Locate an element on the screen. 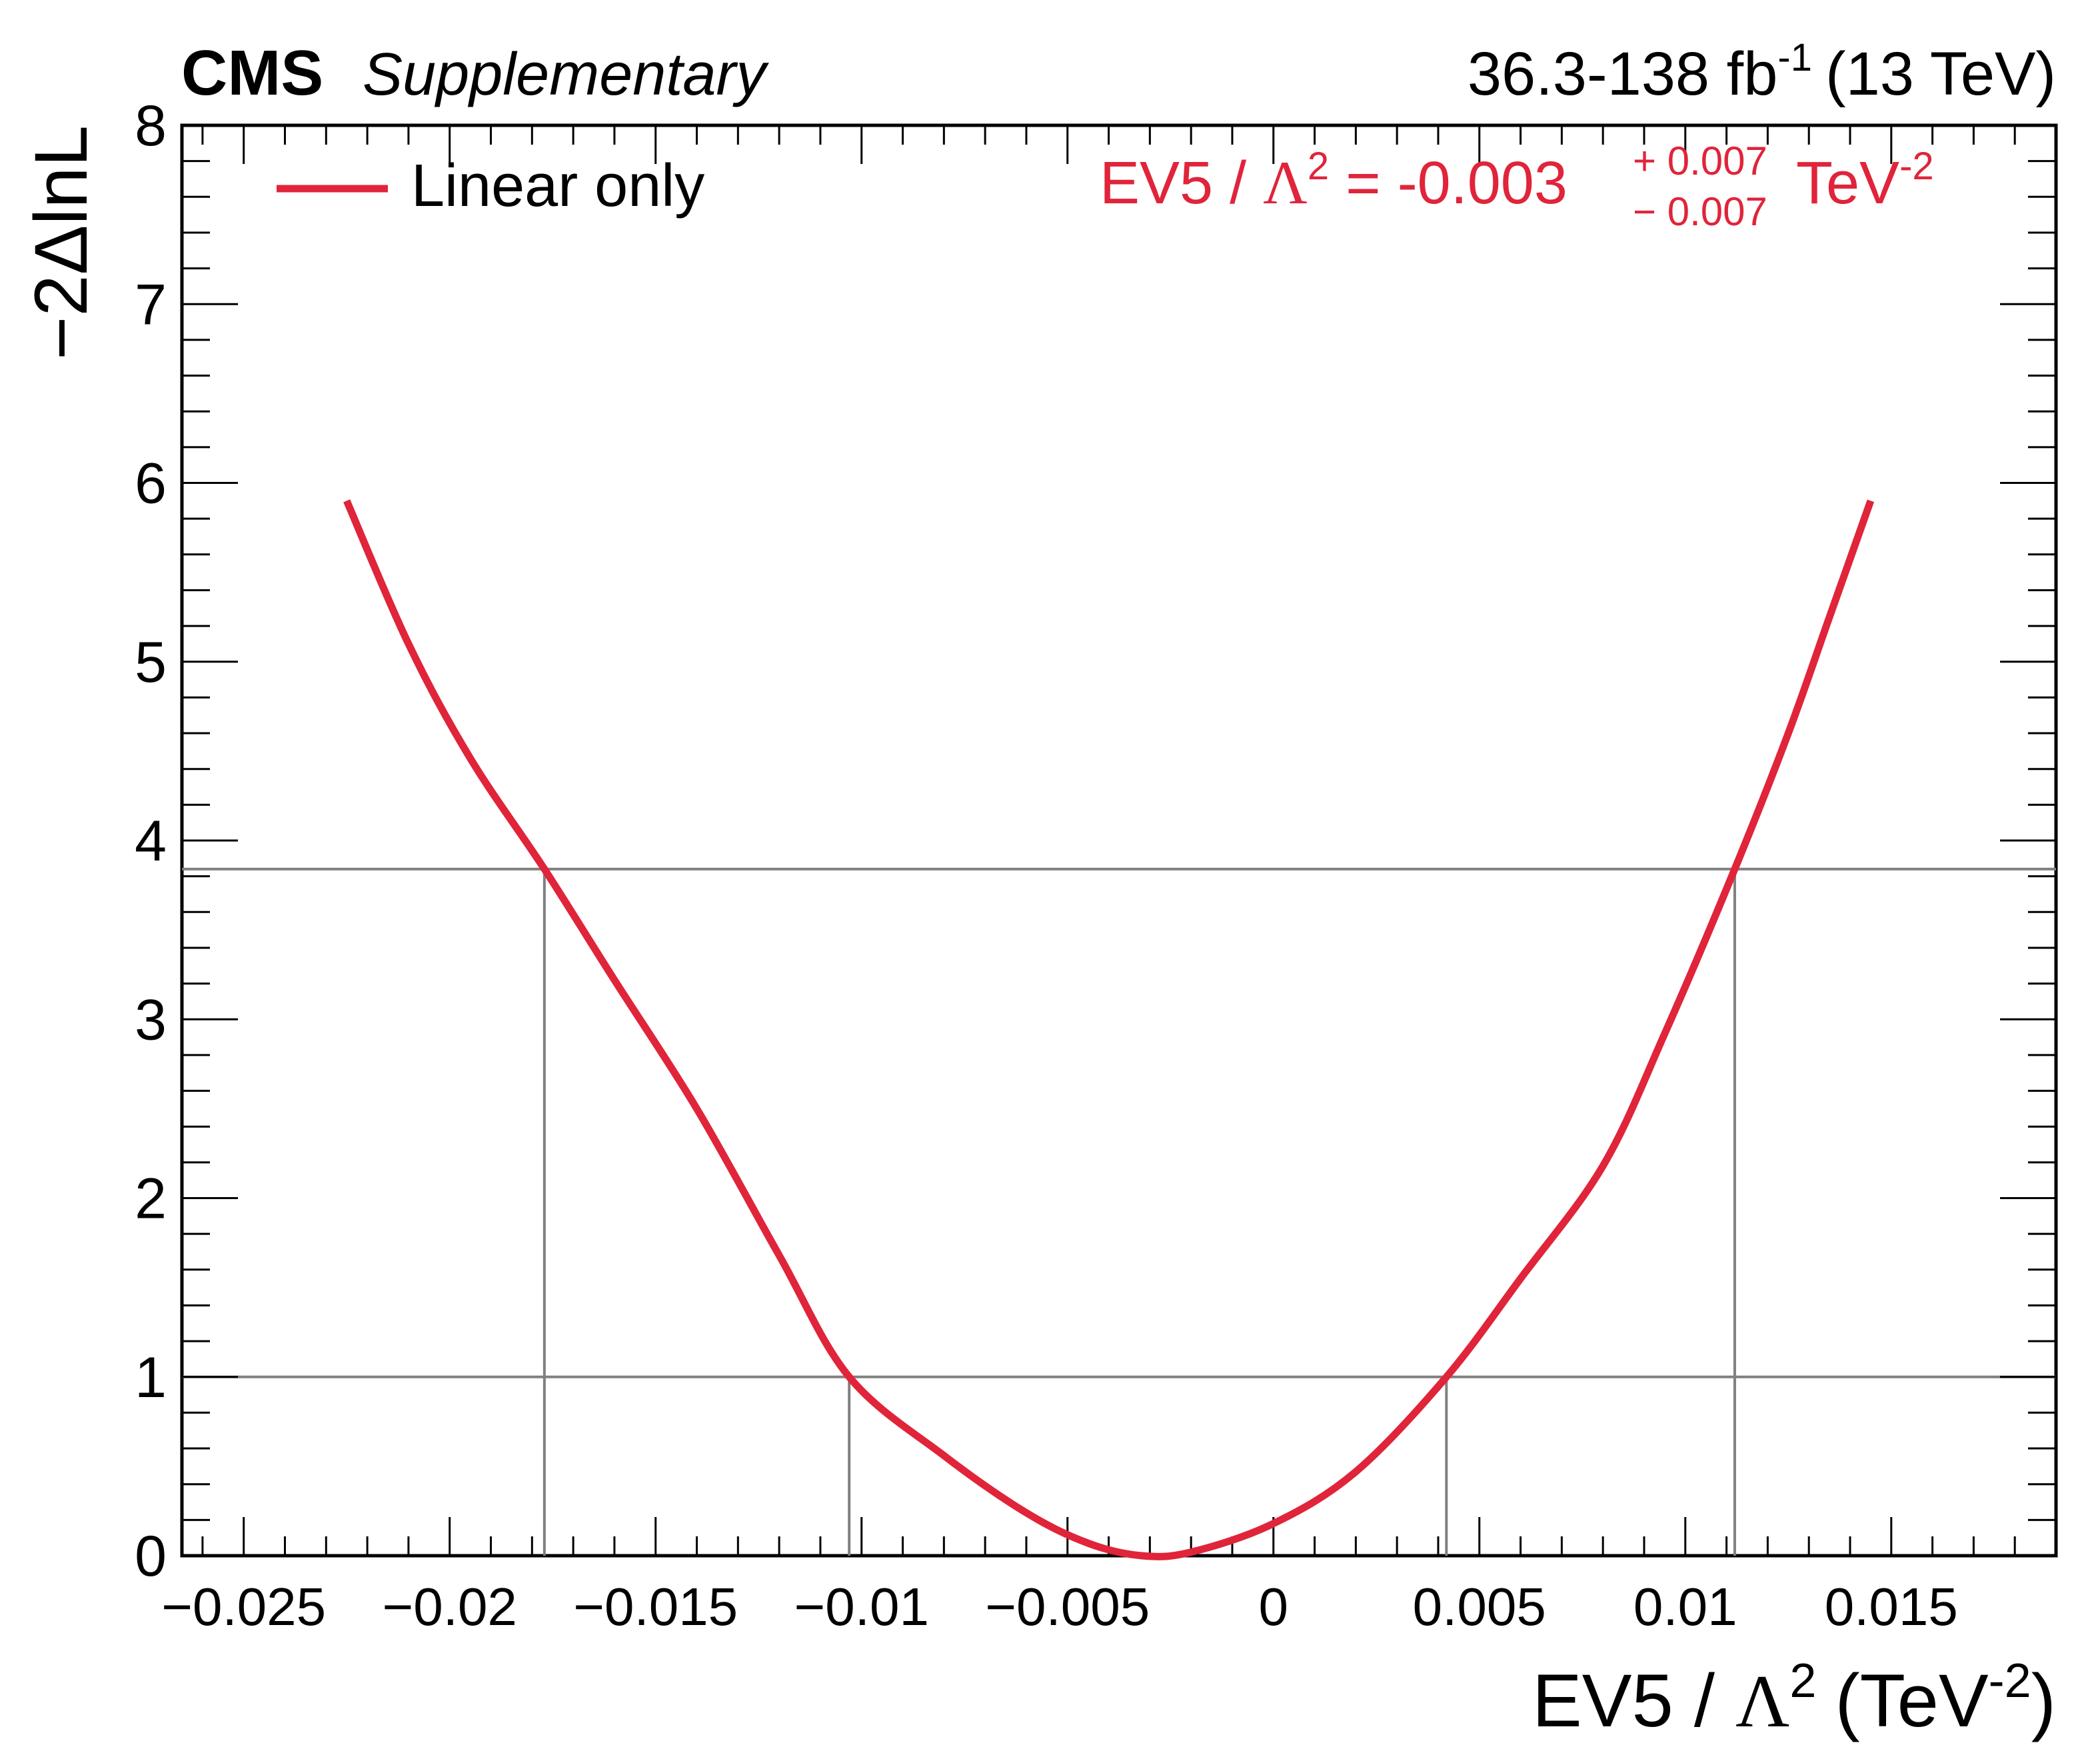 This screenshot has width=2100, height=1763. y-tick-label: 4 is located at coordinates (151, 841).